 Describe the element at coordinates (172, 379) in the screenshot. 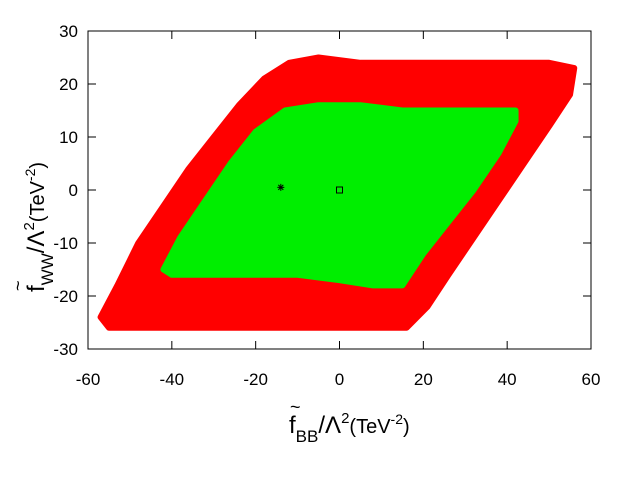

I see `x-tick-label: -40` at that location.